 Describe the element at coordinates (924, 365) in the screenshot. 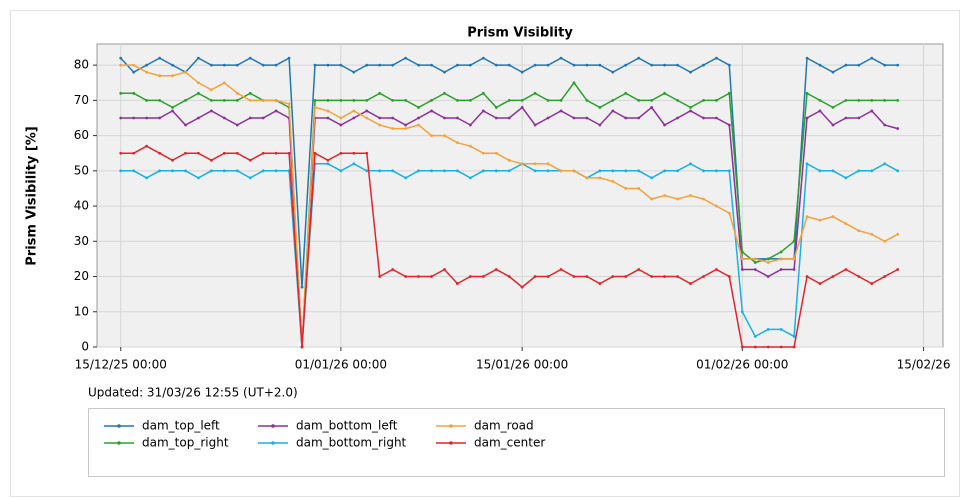

I see `x-tick-label: 15/02/26` at that location.